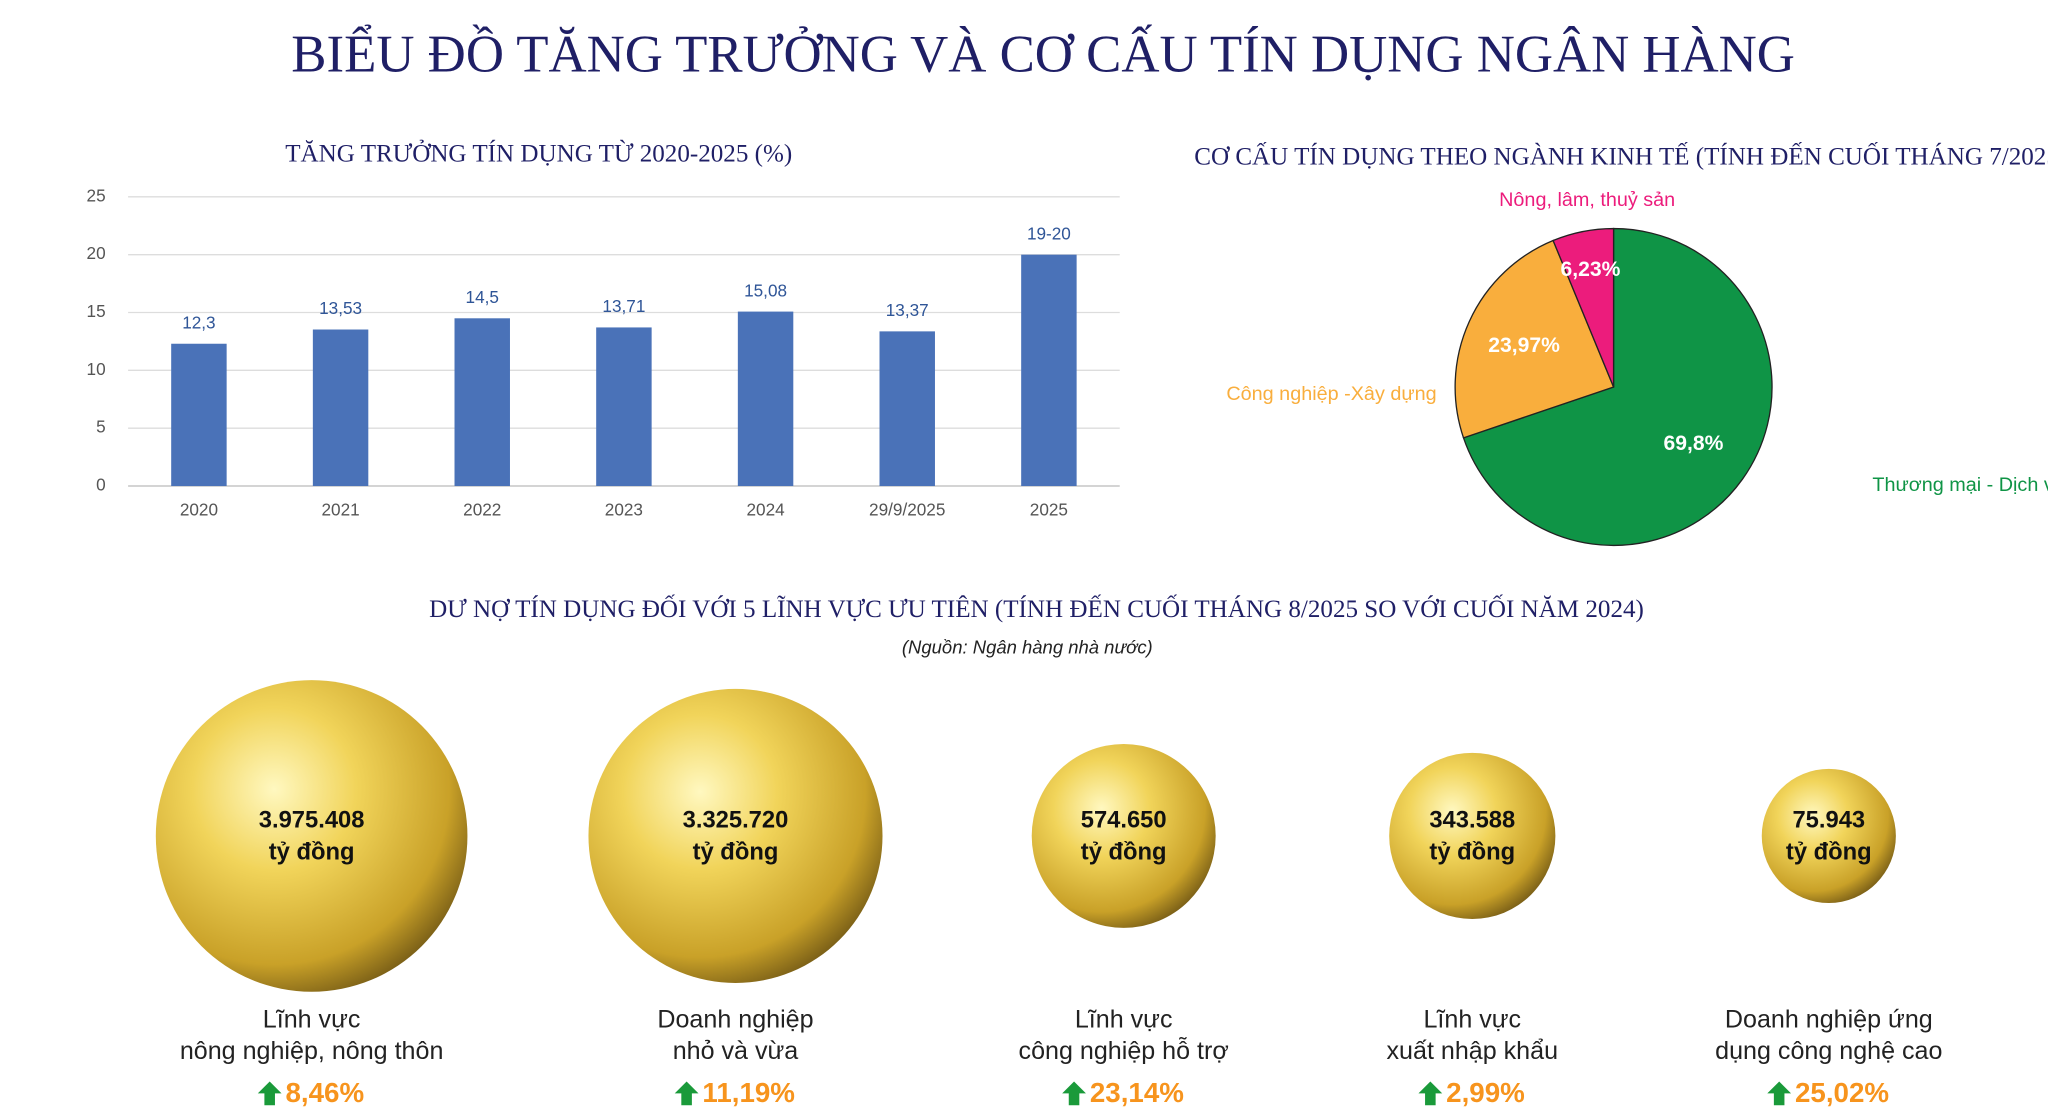 The image size is (2048, 1112). I want to click on bar-value-label: 13,37, so click(907, 310).